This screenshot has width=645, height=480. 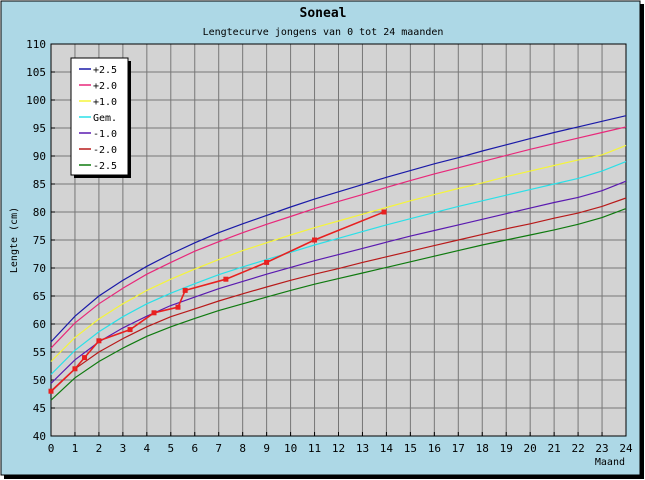 I want to click on y-tick-label: 50, so click(x=39, y=380).